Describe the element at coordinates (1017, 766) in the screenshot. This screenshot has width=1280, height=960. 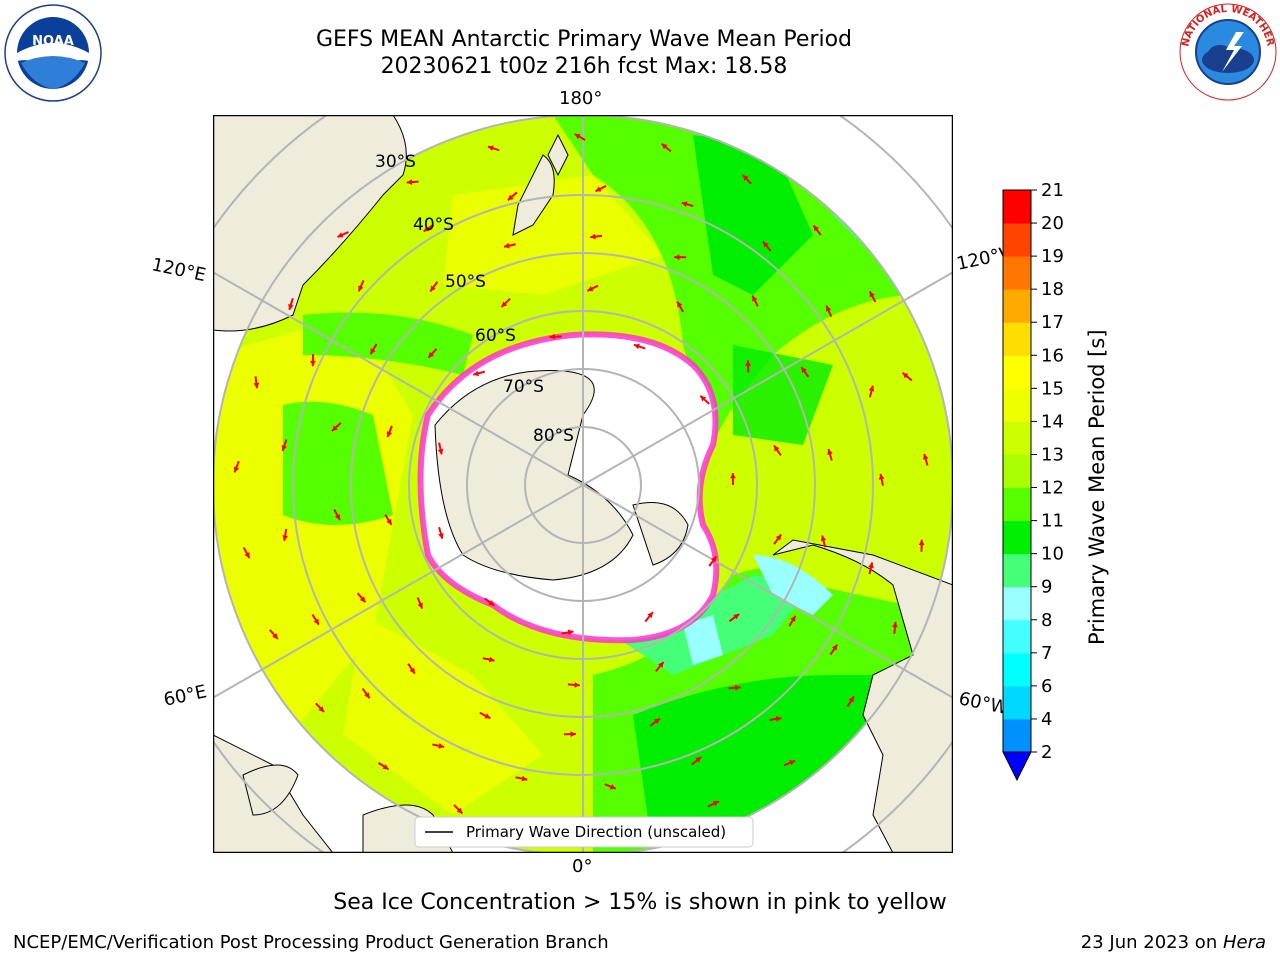
I see `colorbar-extend-min` at that location.